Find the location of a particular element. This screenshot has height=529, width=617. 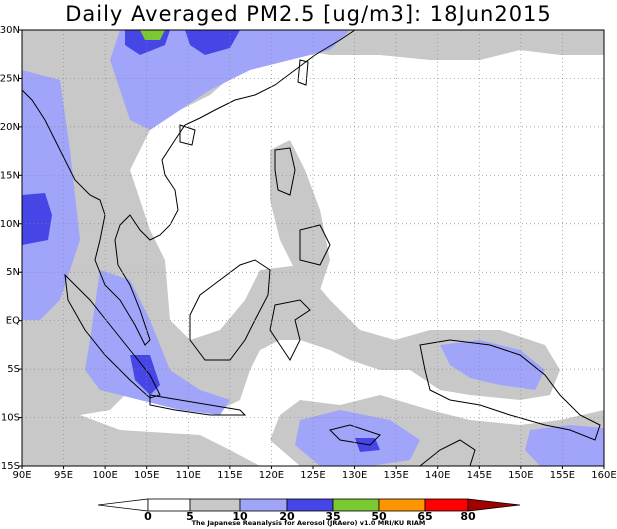

lon-label: 95E is located at coordinates (63, 475).